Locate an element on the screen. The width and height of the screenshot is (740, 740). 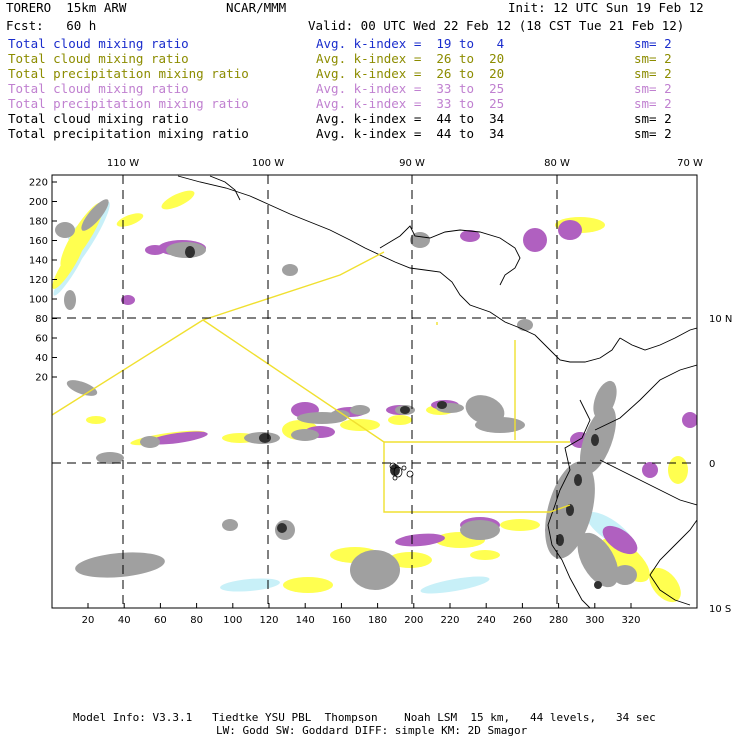
forecast-hour: Fcst: 60 h is located at coordinates (51, 25).